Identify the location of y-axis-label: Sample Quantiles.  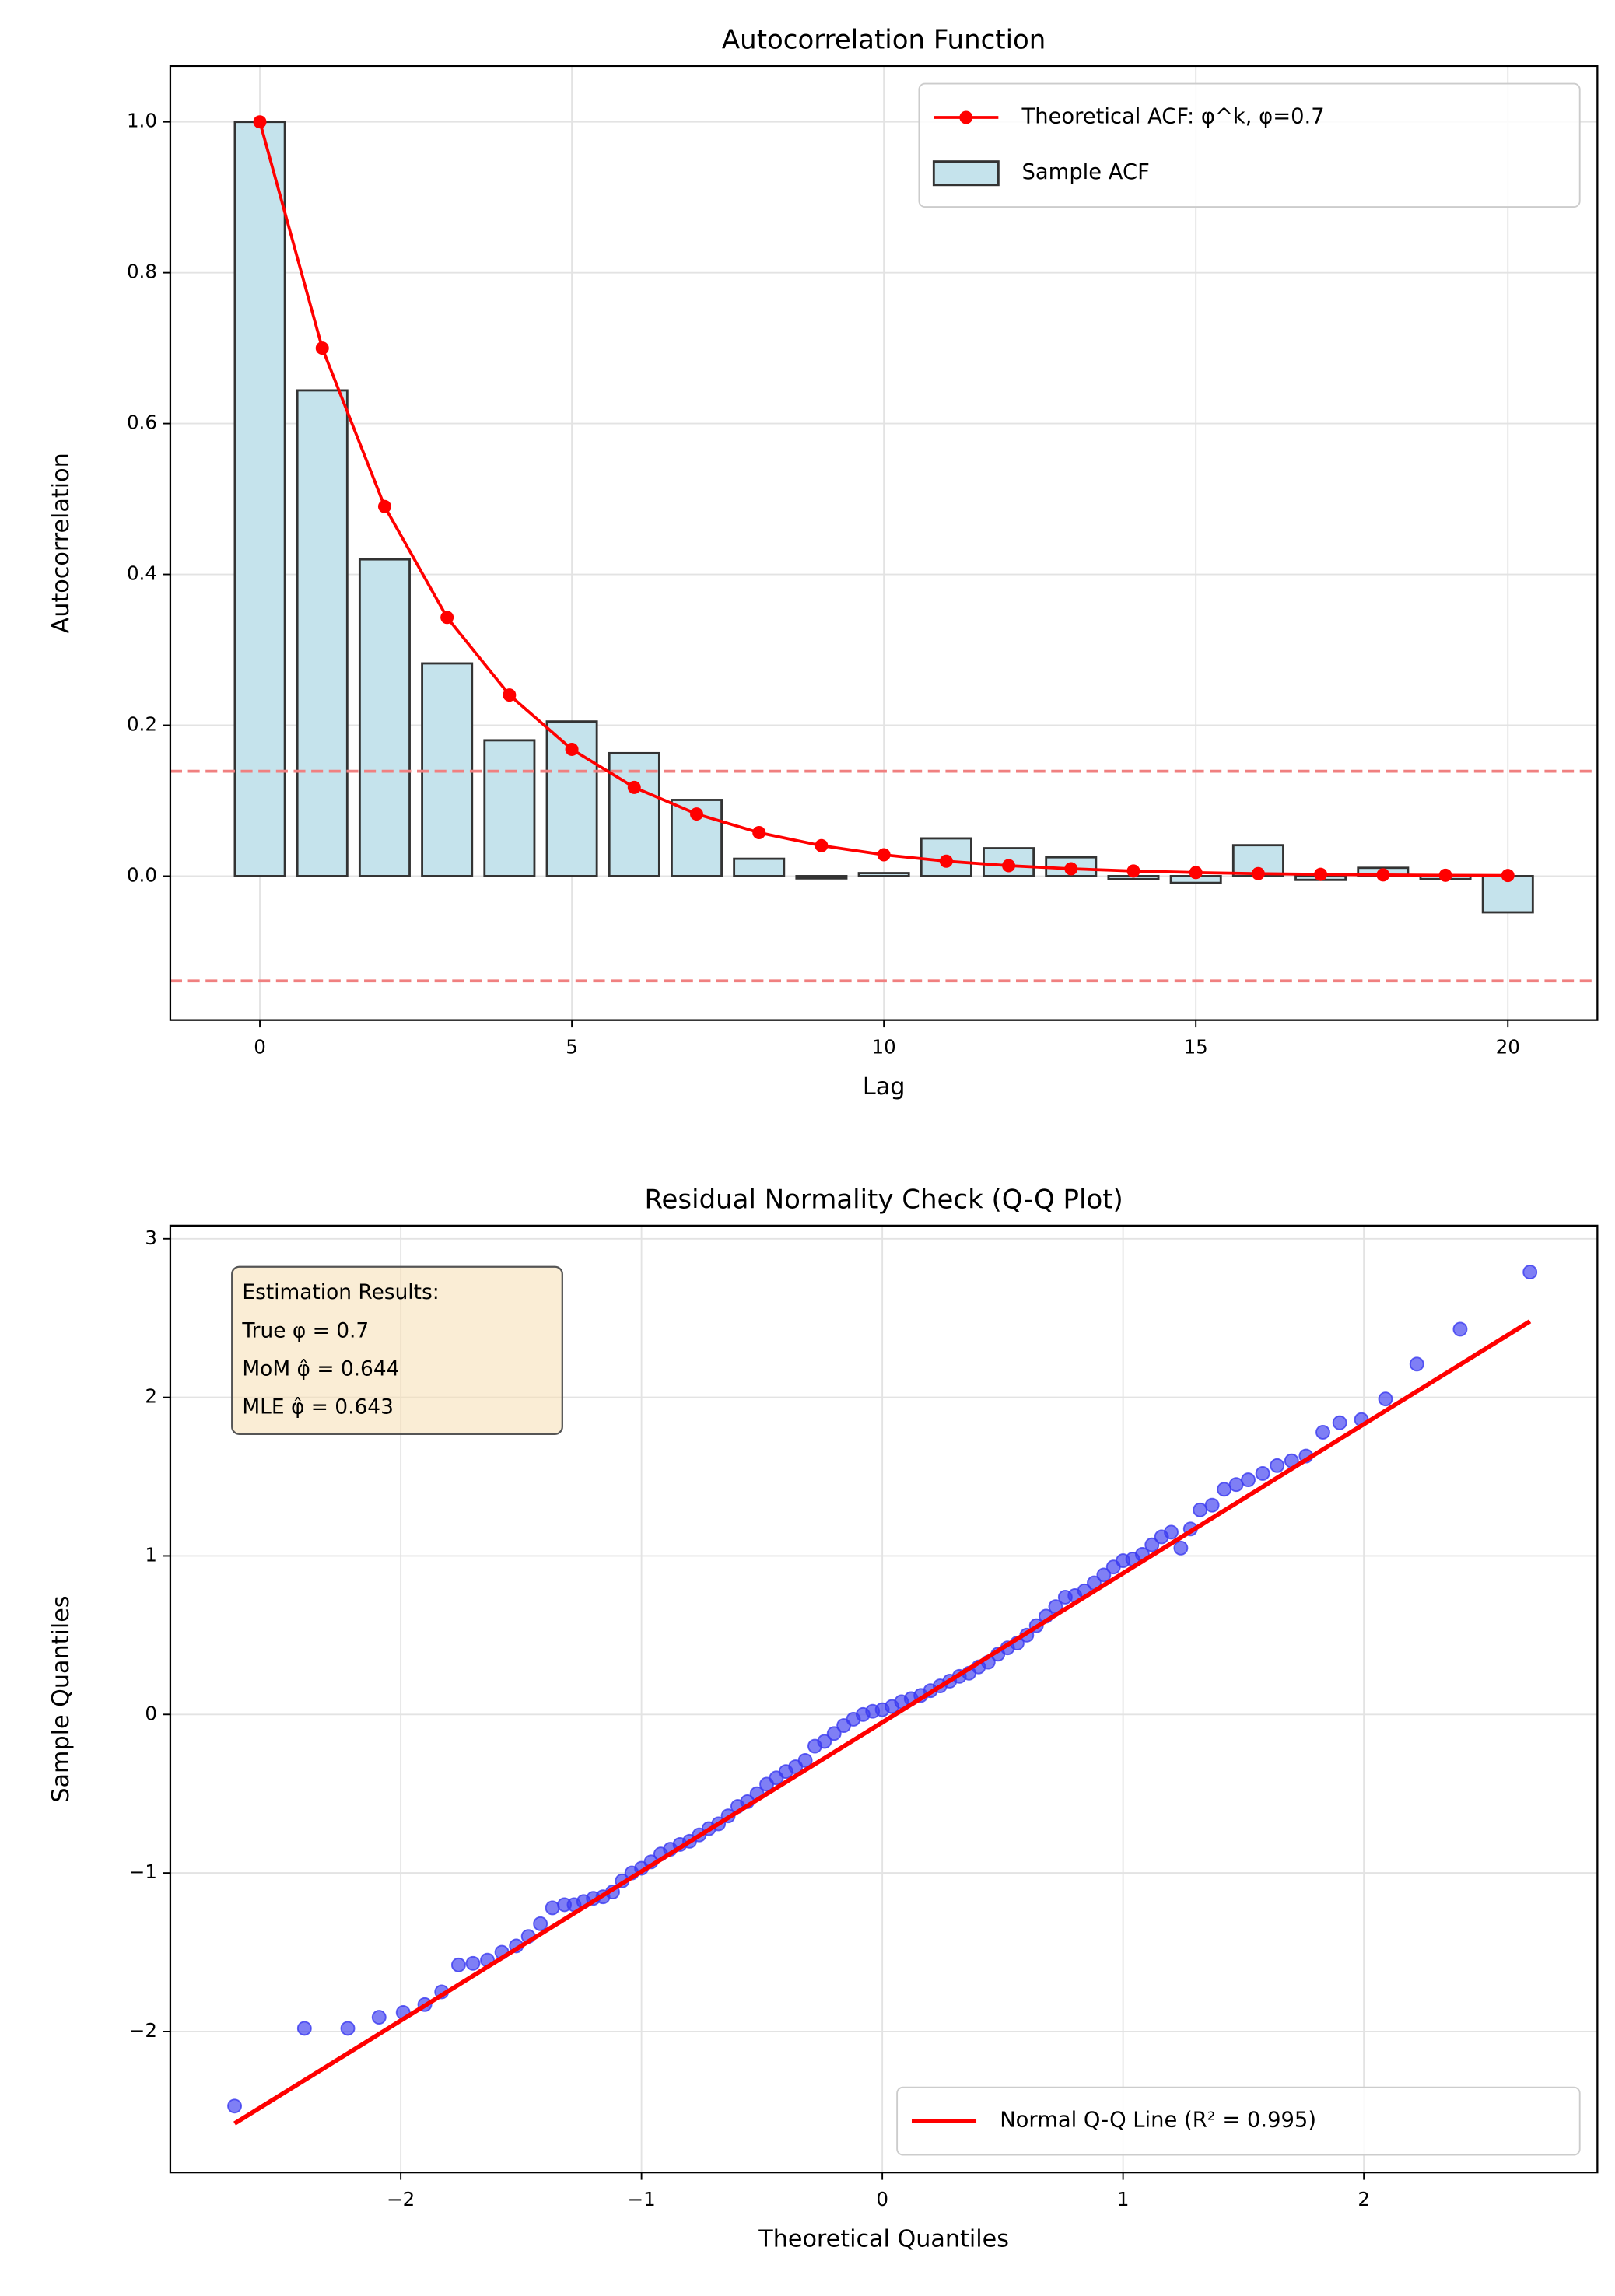
(61, 1698).